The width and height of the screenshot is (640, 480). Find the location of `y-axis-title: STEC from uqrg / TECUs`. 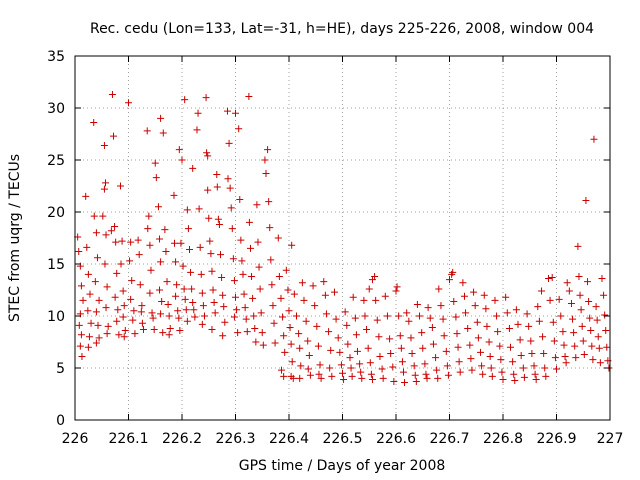

y-axis-title: STEC from uqrg / TECUs is located at coordinates (15, 238).